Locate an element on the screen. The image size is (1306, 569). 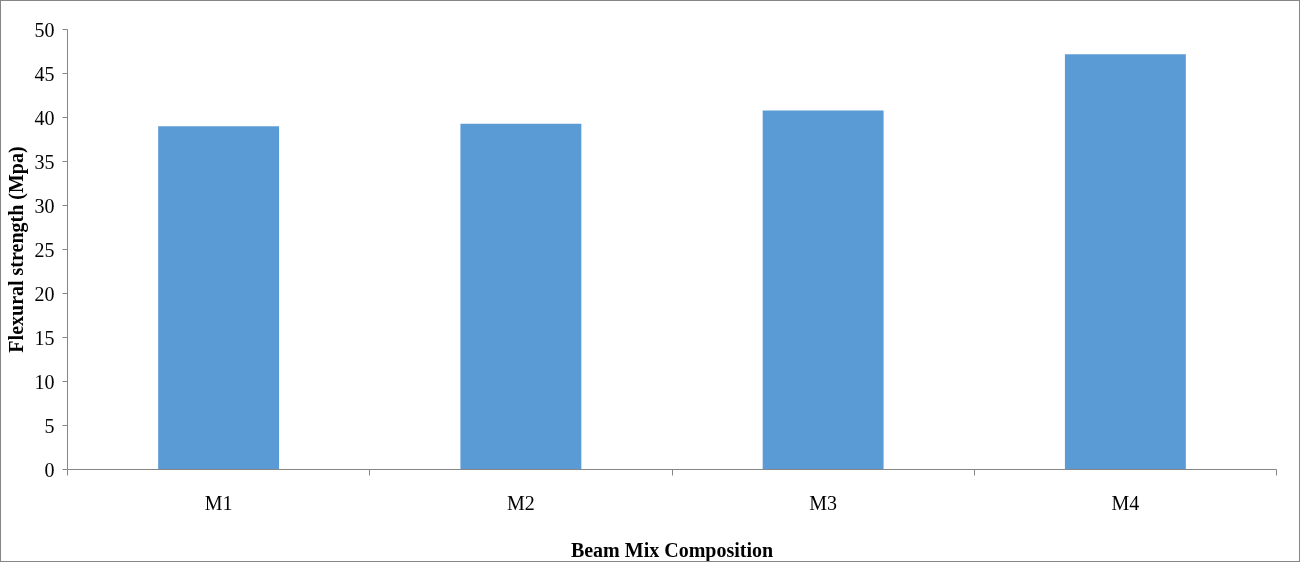
y-tick-label: 50 is located at coordinates (44, 29).